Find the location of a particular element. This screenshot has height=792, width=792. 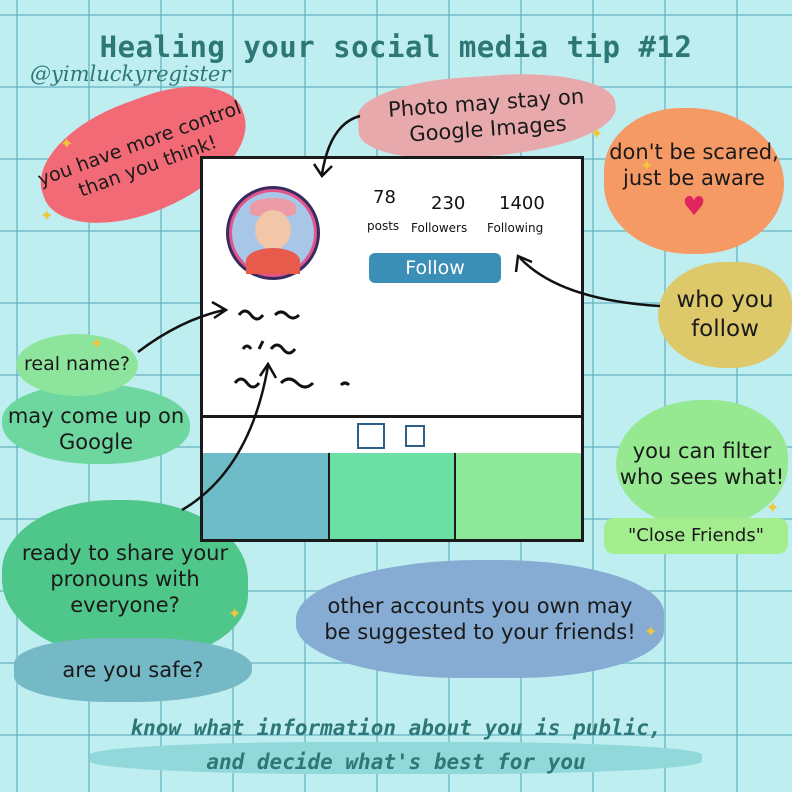

callout-who-follow: who you follow is located at coordinates (725, 315).